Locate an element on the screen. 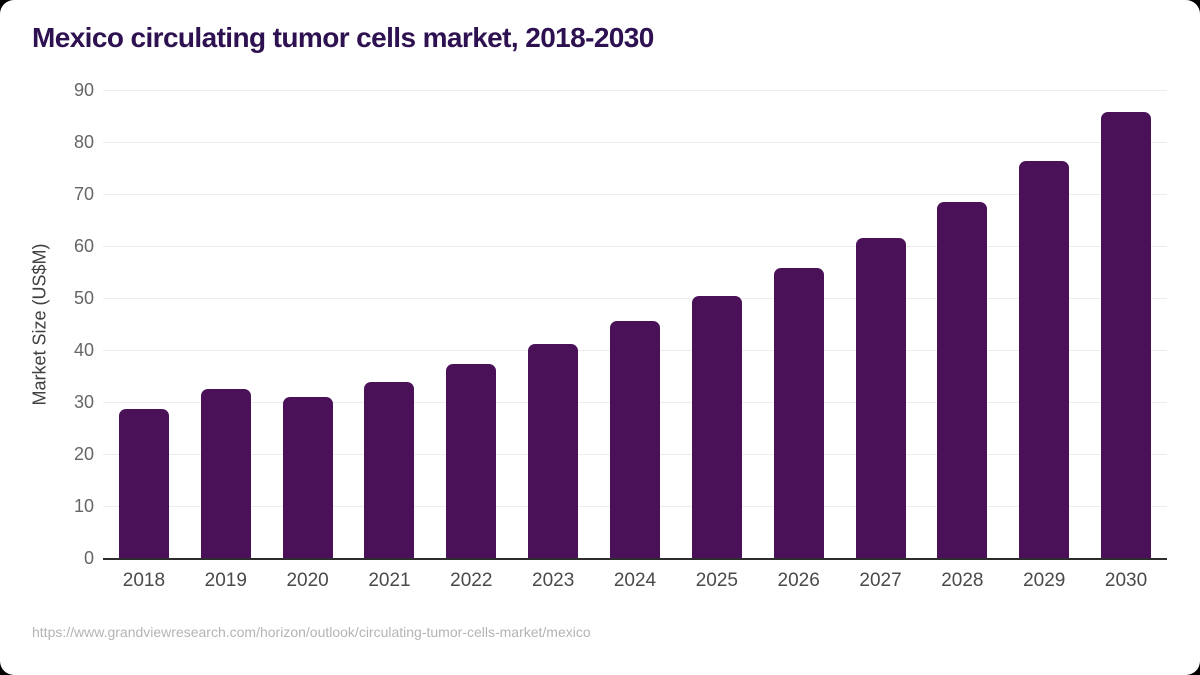 The height and width of the screenshot is (675, 1200). y-tick-label-60: 60 is located at coordinates (83, 246).